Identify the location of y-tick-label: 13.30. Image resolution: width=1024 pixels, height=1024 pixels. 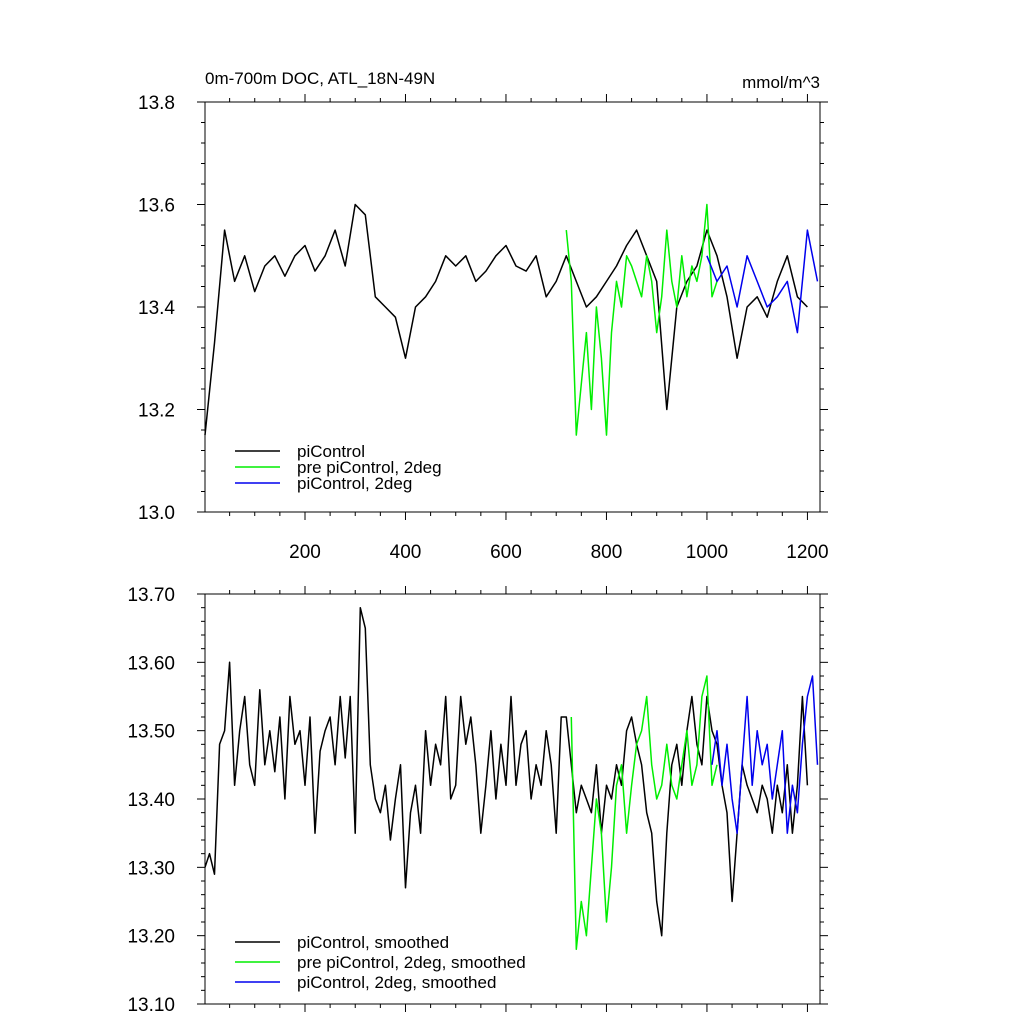
(151, 868).